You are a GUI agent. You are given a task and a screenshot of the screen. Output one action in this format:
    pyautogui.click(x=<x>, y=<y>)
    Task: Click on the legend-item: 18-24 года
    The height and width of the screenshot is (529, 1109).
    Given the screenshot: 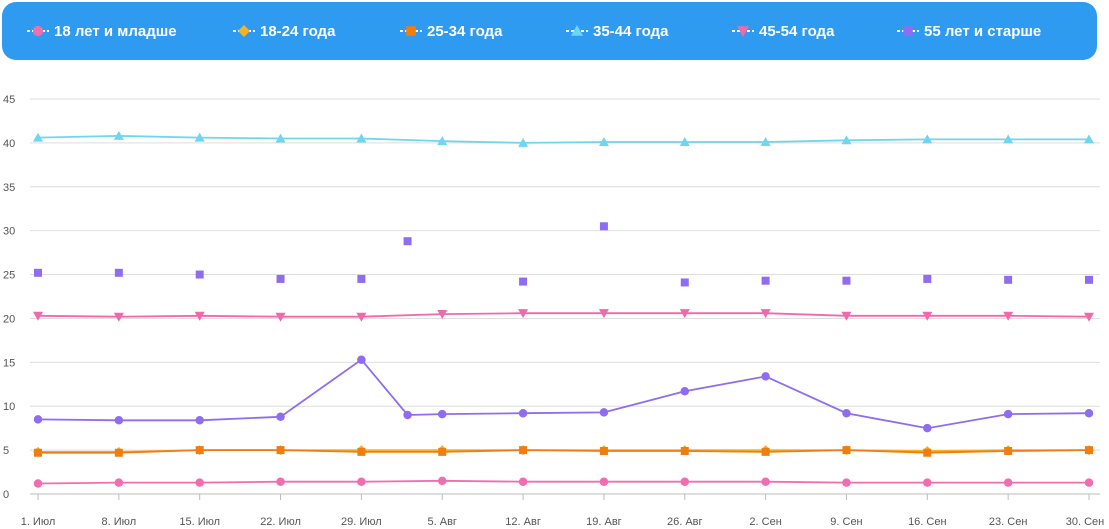 What is the action you would take?
    pyautogui.click(x=283, y=31)
    